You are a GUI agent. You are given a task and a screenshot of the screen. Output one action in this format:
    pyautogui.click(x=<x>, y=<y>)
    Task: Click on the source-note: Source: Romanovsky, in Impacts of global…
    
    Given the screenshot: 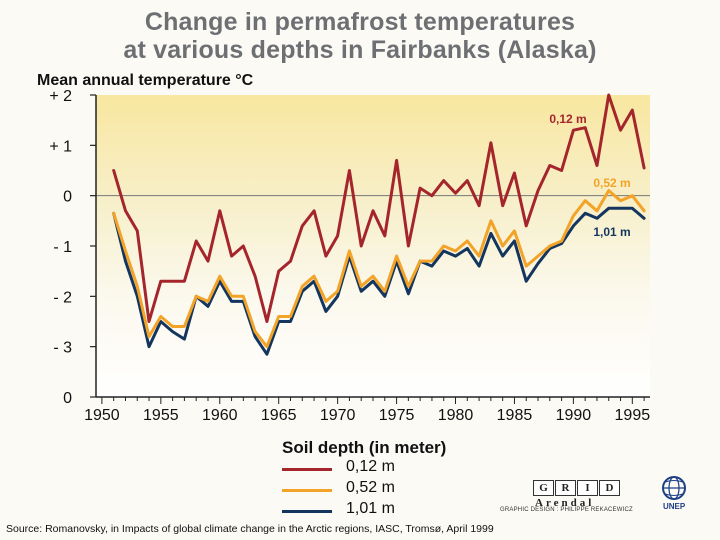 What is the action you would take?
    pyautogui.click(x=250, y=529)
    